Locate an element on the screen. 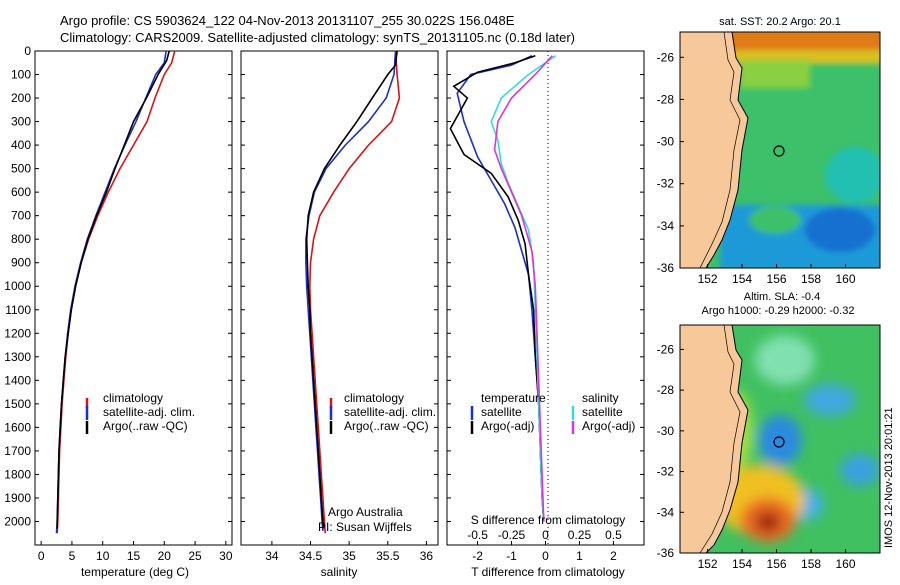 The image size is (900, 585). x-tick-label: 34.5 is located at coordinates (311, 556).